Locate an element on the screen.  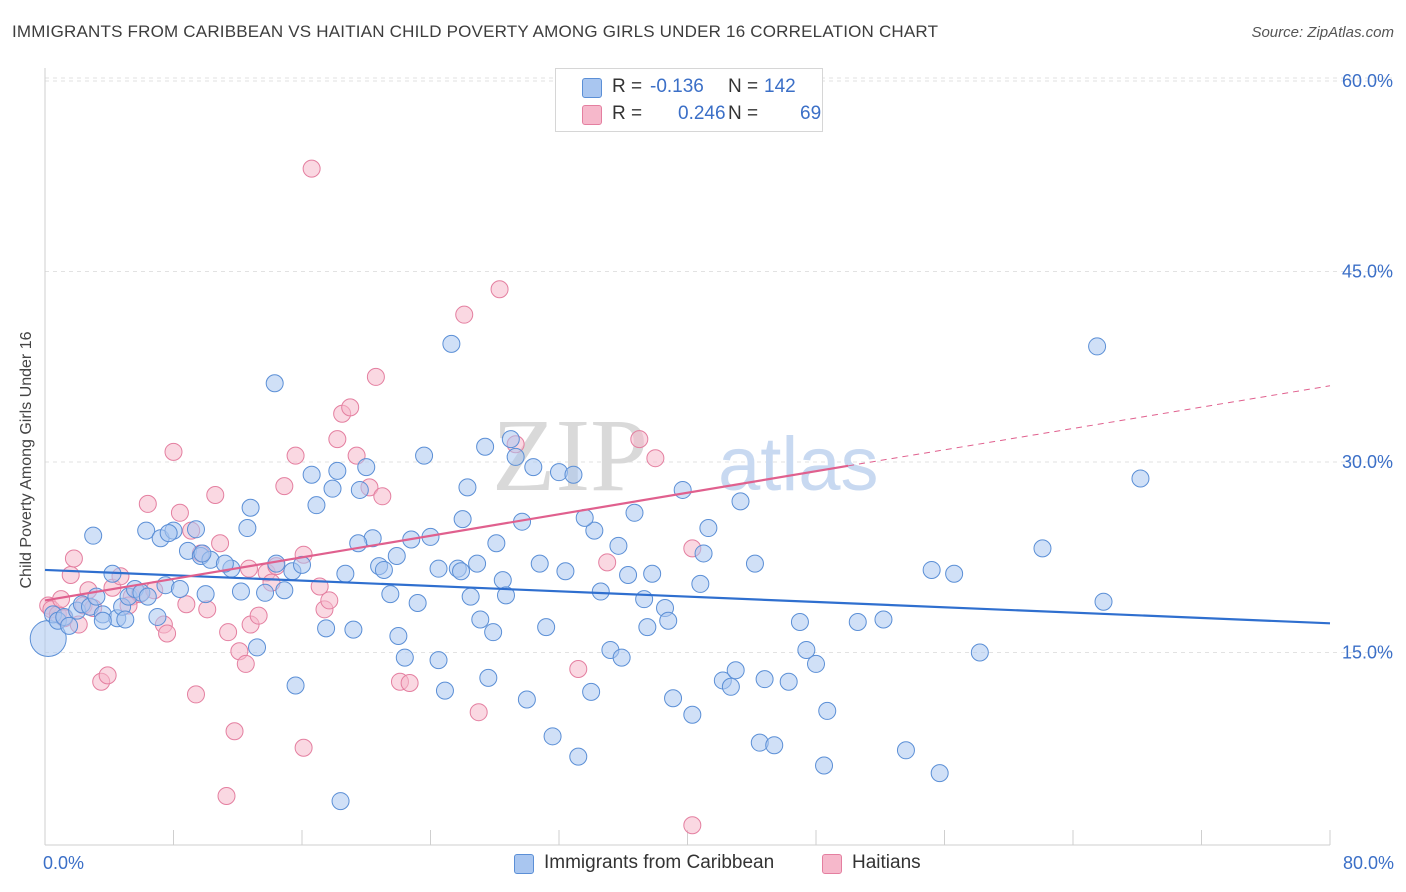
r-value: -0.136 is located at coordinates (677, 86).